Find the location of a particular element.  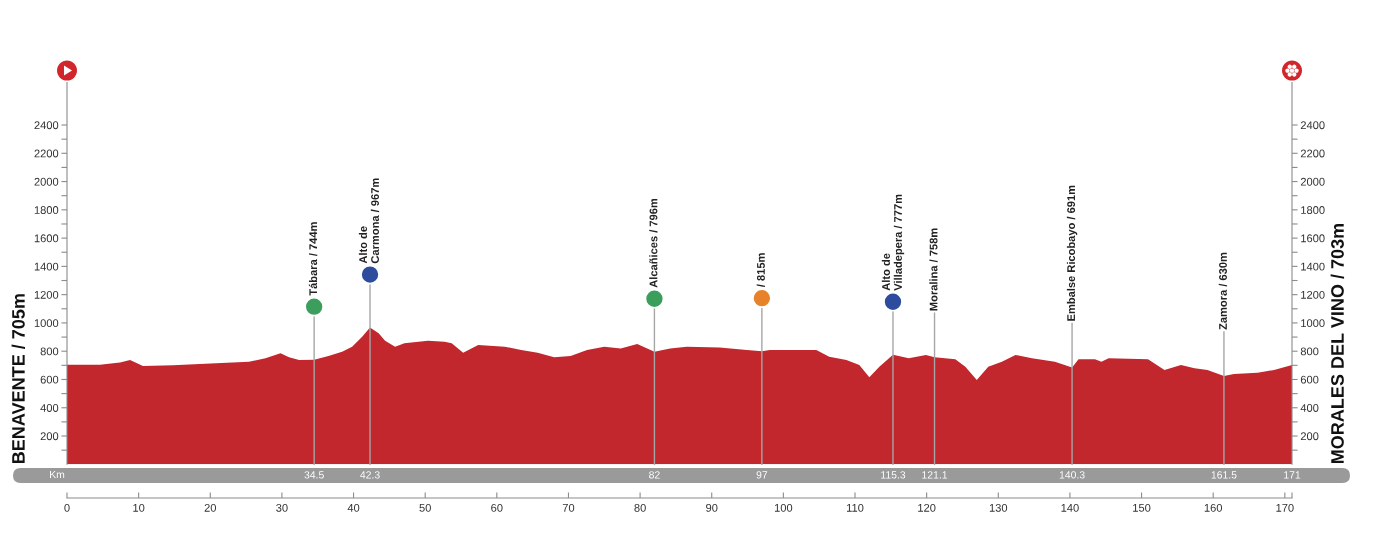

x-tick-label: 100 is located at coordinates (783, 507).